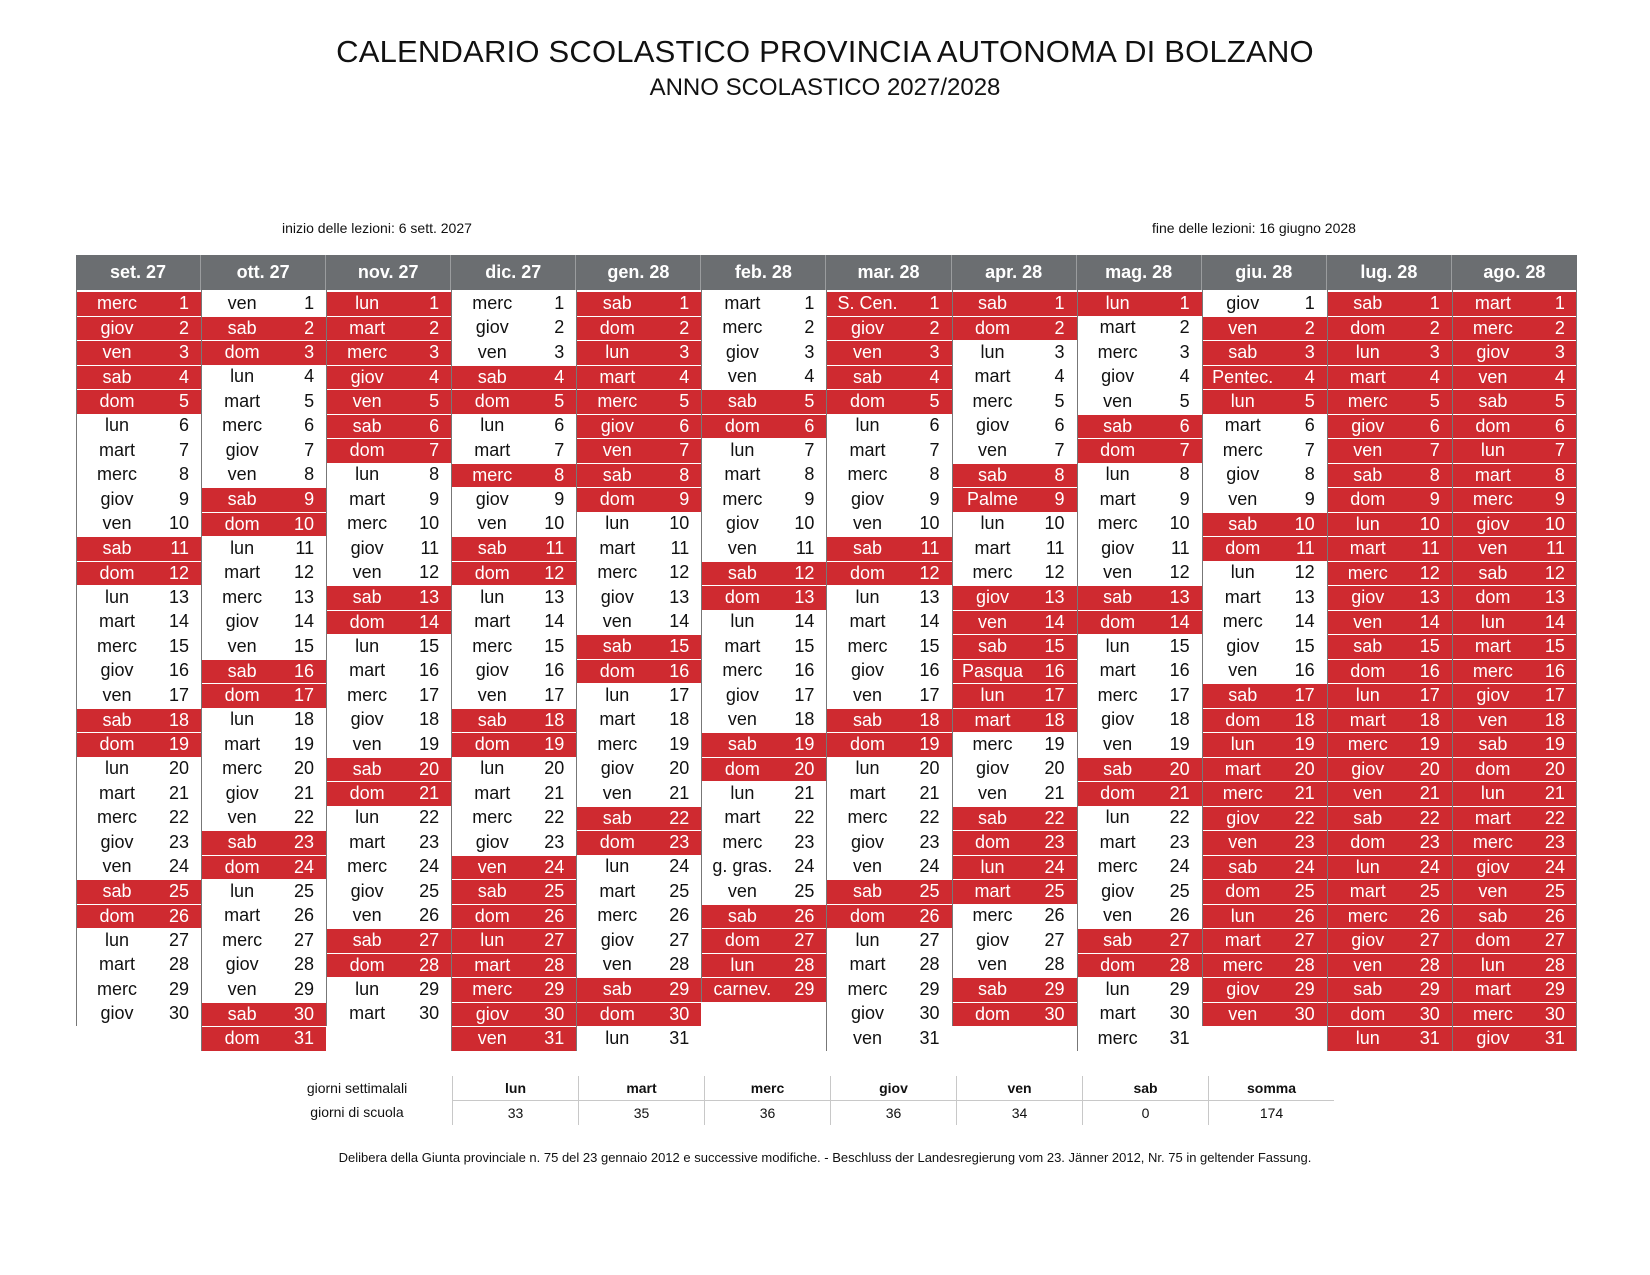 Image resolution: width=1650 pixels, height=1275 pixels. What do you see at coordinates (1429, 793) in the screenshot?
I see `day-number: 21` at bounding box center [1429, 793].